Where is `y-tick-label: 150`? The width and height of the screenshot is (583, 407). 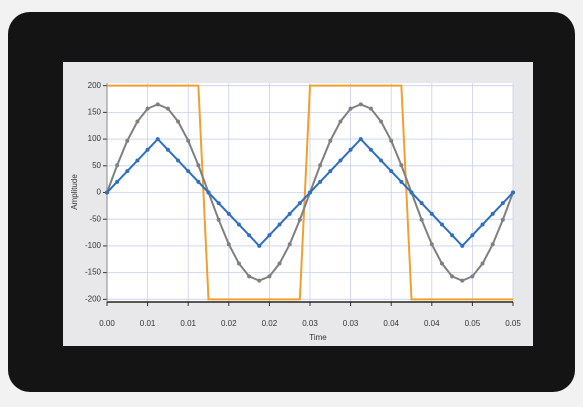
y-tick-label: 150 is located at coordinates (95, 111).